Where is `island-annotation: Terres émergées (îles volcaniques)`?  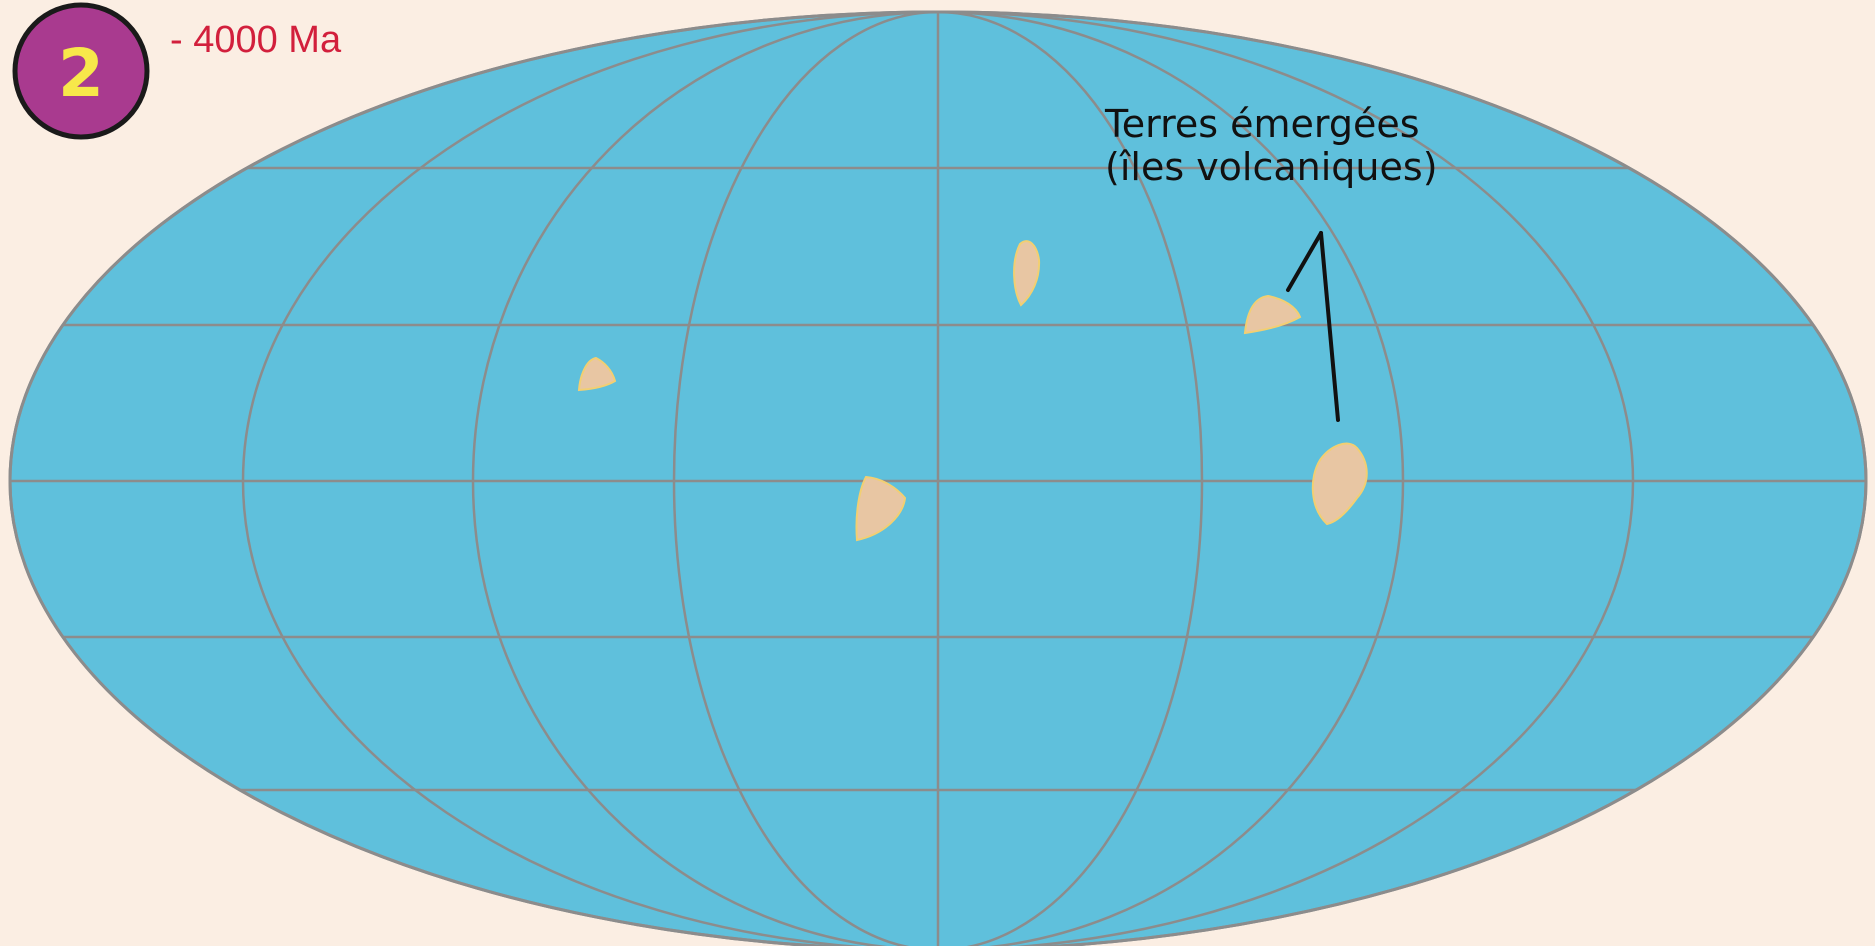
island-annotation: Terres émergées (îles volcaniques) is located at coordinates (1271, 145).